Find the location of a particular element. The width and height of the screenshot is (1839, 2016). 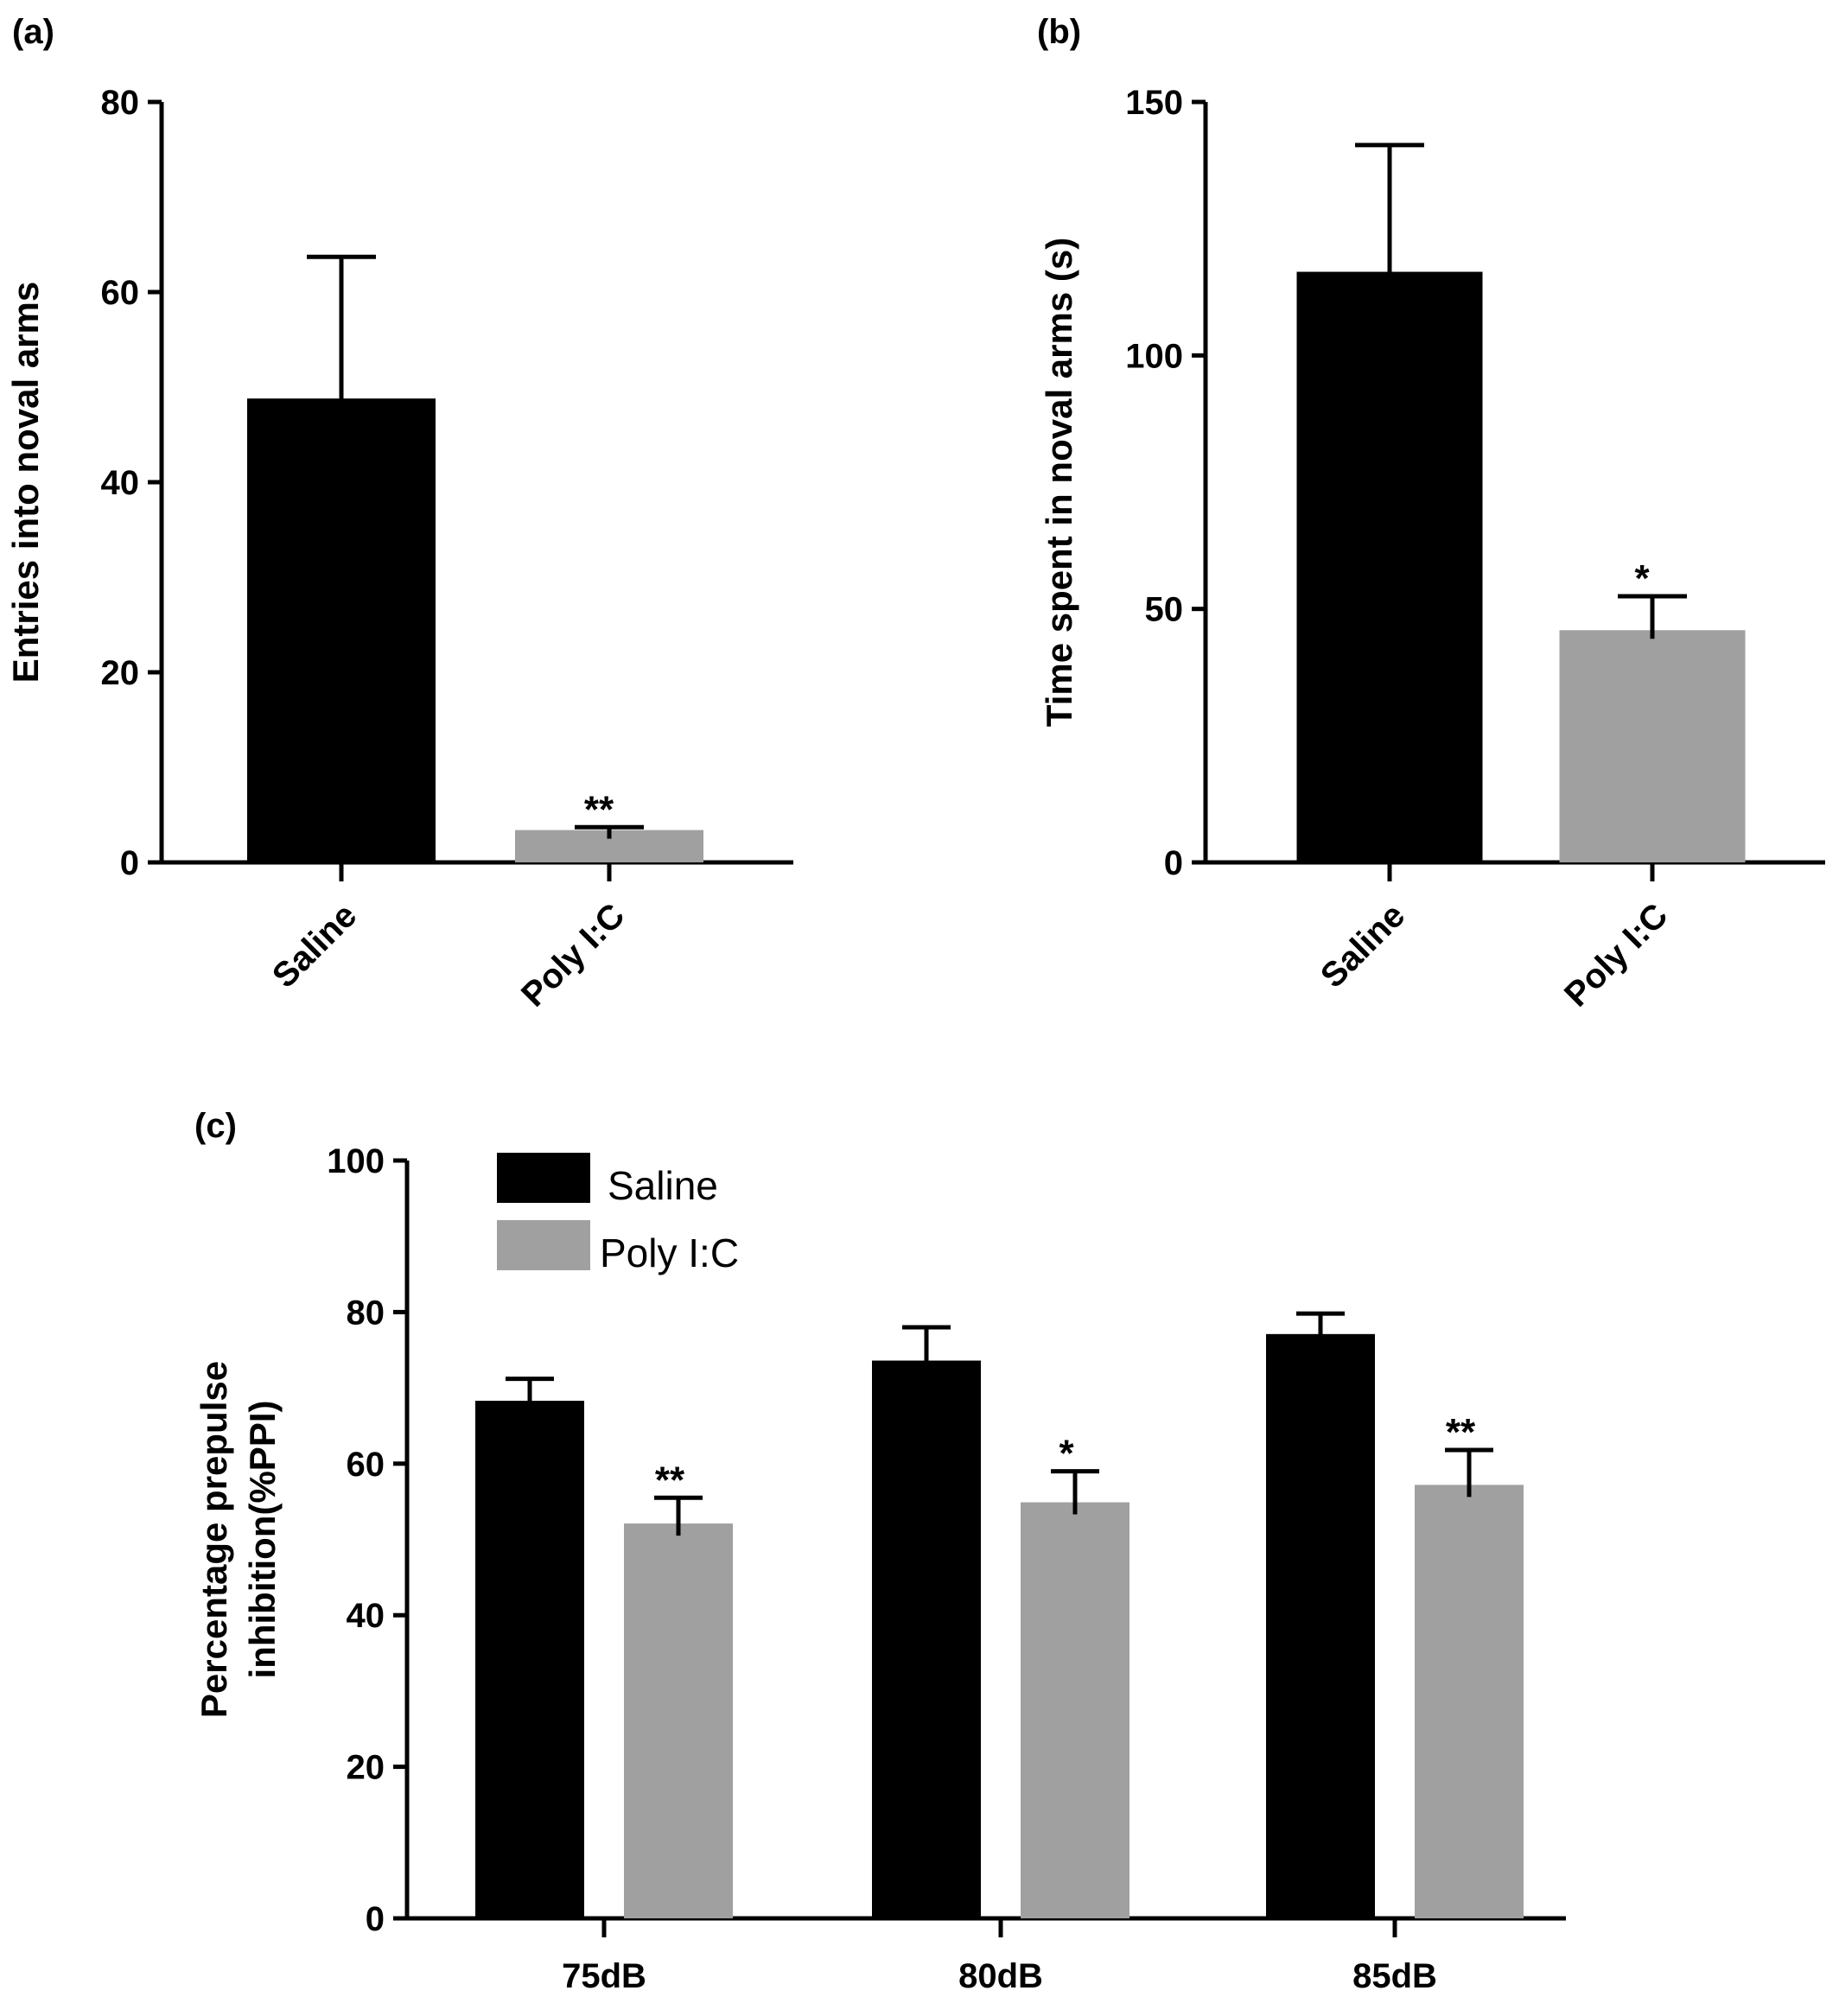

bar-saline-85db is located at coordinates (1320, 1625).